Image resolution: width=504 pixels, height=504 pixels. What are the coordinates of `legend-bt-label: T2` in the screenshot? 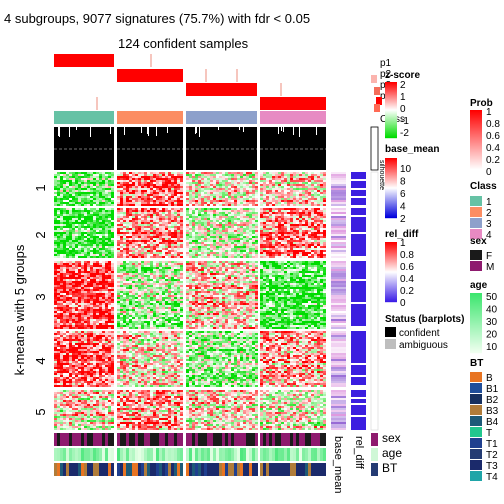 It's located at (492, 455).